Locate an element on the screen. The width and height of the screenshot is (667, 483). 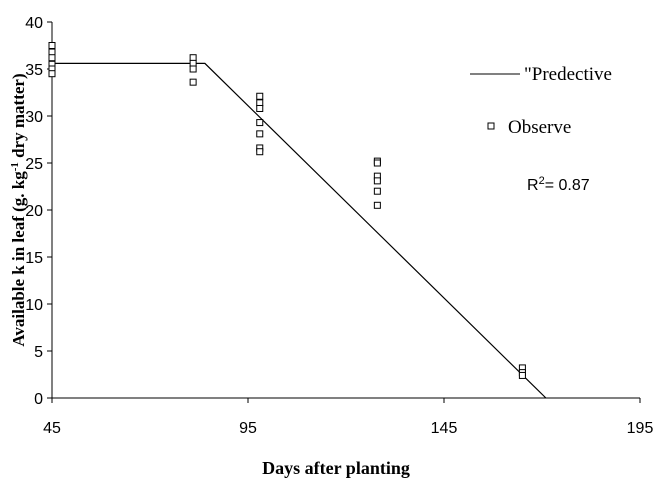
r-squared-annotation: R2= 0.87 is located at coordinates (558, 184).